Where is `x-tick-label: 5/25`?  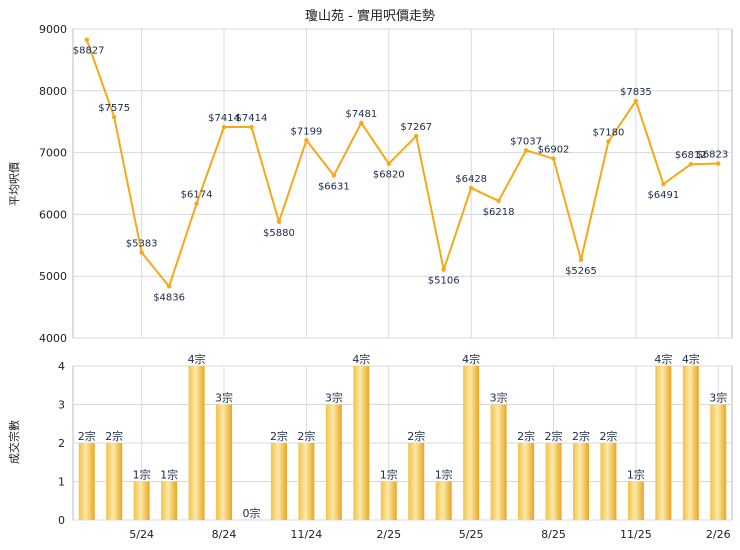 x-tick-label: 5/25 is located at coordinates (471, 534).